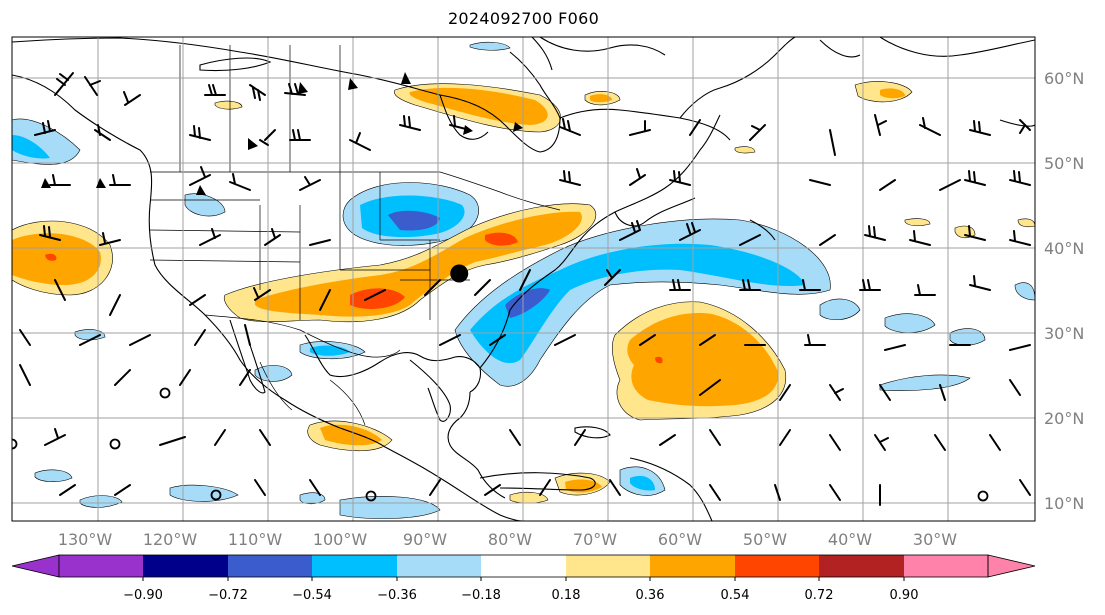  Describe the element at coordinates (481, 595) in the screenshot. I see `colorbar-tick-label: −0.18` at that location.